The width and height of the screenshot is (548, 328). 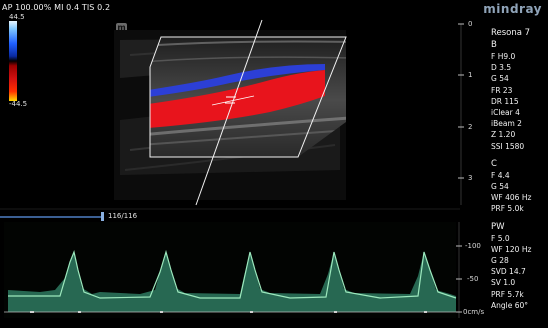 I want to click on velocity-label-zero: 0cm/s, so click(x=474, y=312).